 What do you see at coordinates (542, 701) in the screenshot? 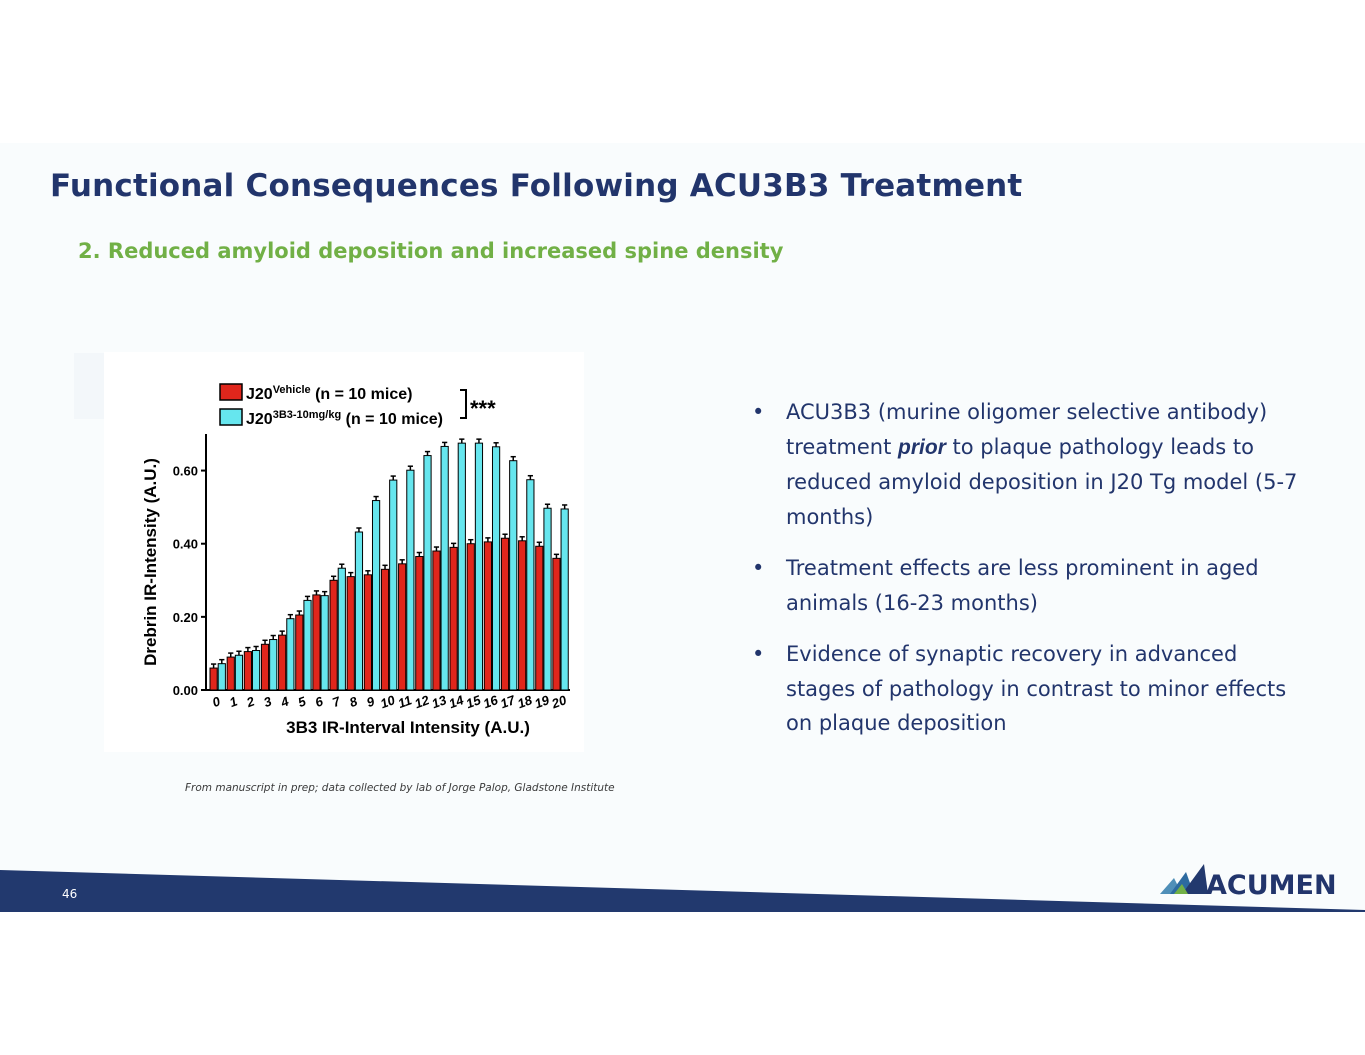
I see `x-tick-label: 19` at bounding box center [542, 701].